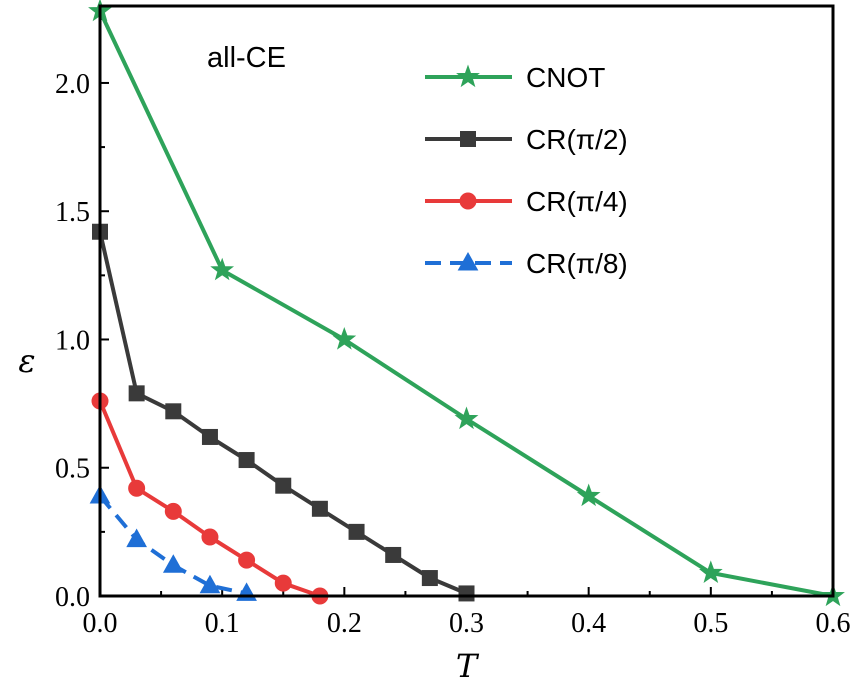 The width and height of the screenshot is (850, 691). Describe the element at coordinates (72, 597) in the screenshot. I see `y-tick-label: 0.0` at that location.